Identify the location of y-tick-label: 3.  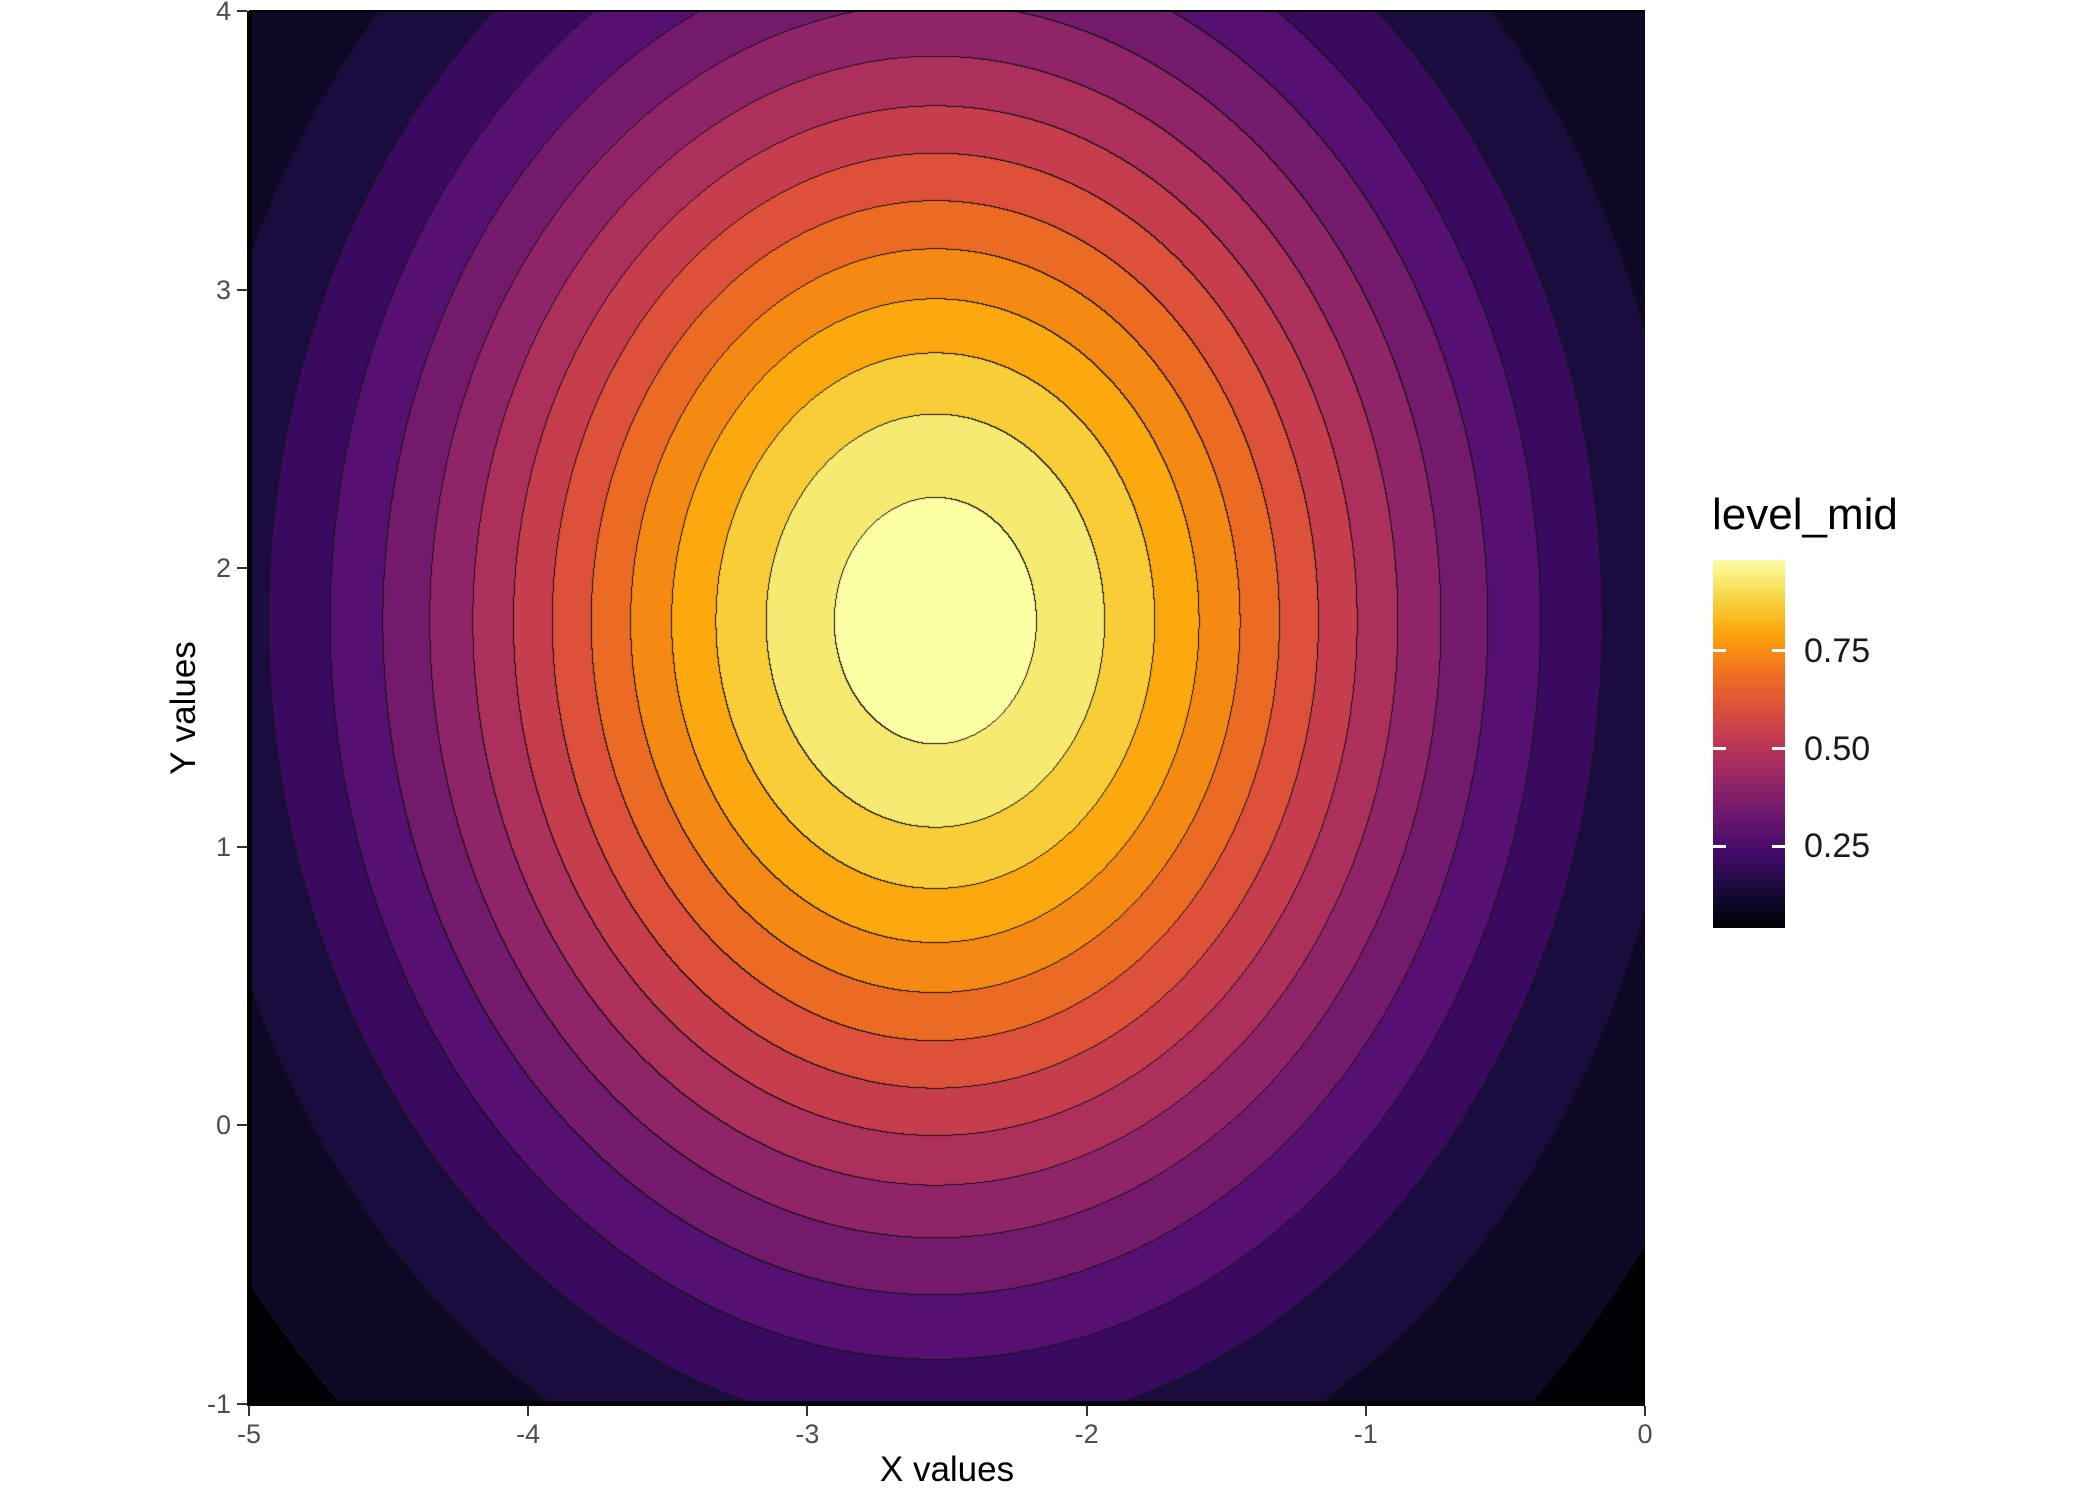
(223, 289).